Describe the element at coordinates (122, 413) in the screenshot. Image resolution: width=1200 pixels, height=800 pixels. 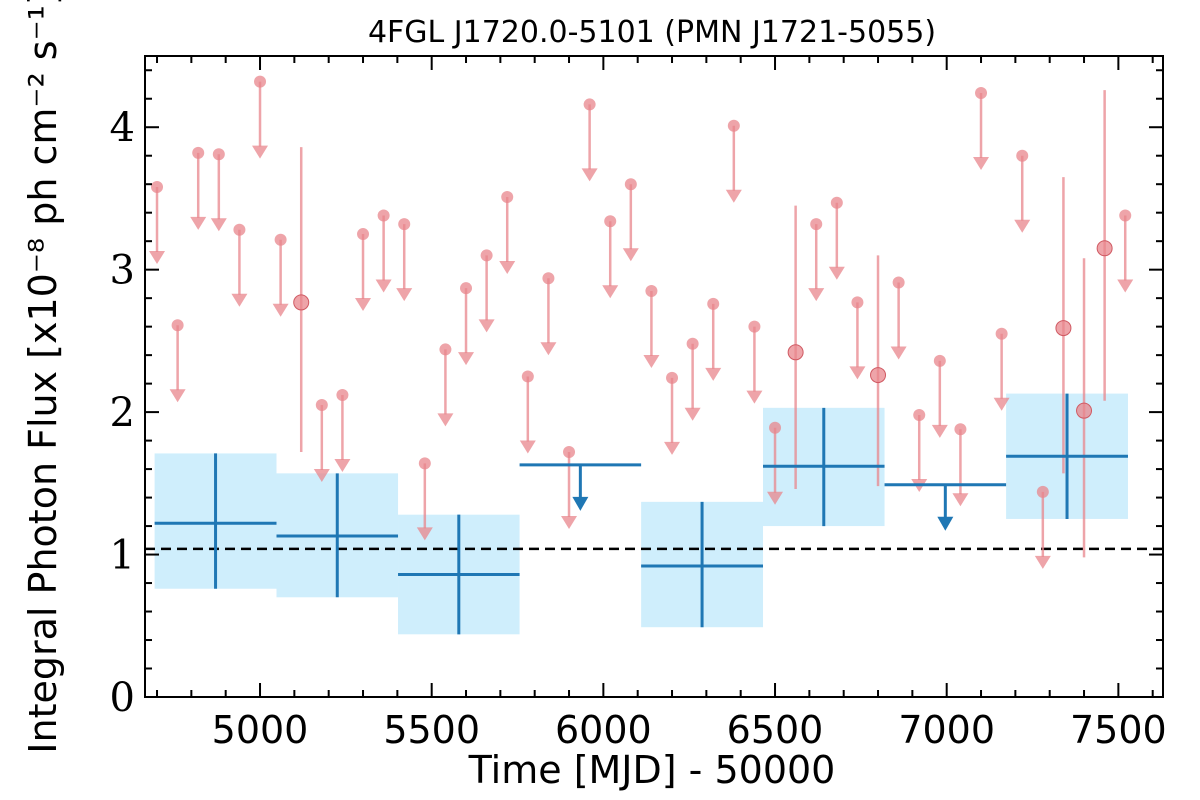
I see `y-tick-label: 2` at that location.